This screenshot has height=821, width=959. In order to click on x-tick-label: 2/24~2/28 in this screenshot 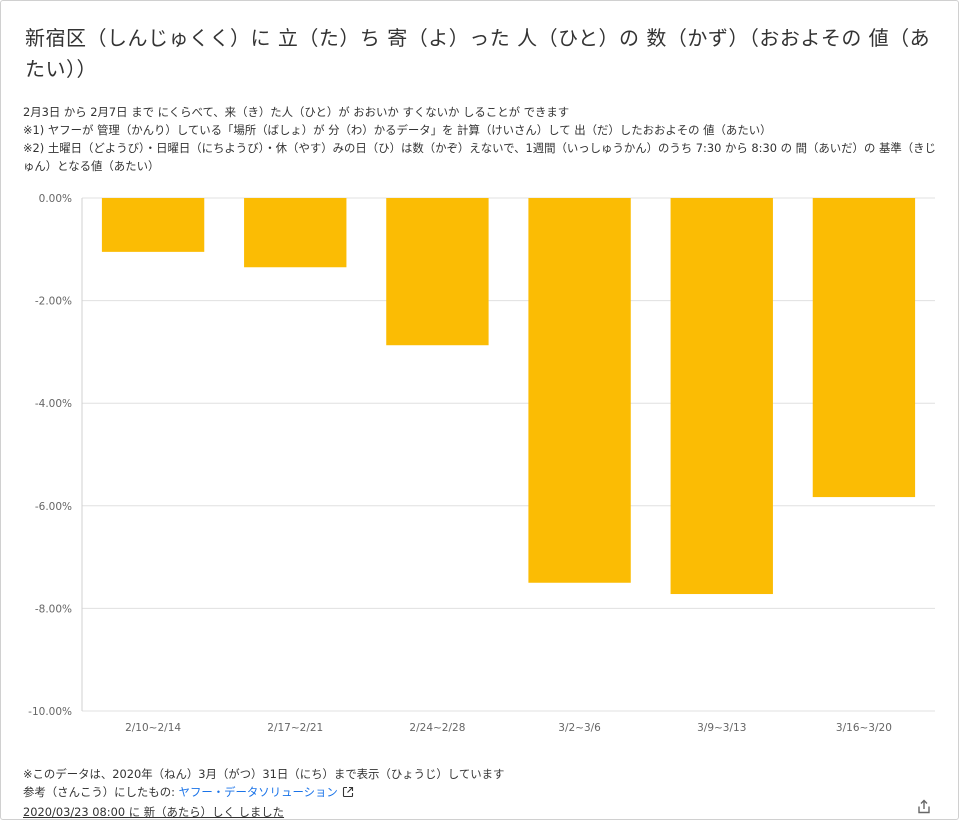, I will do `click(437, 728)`.